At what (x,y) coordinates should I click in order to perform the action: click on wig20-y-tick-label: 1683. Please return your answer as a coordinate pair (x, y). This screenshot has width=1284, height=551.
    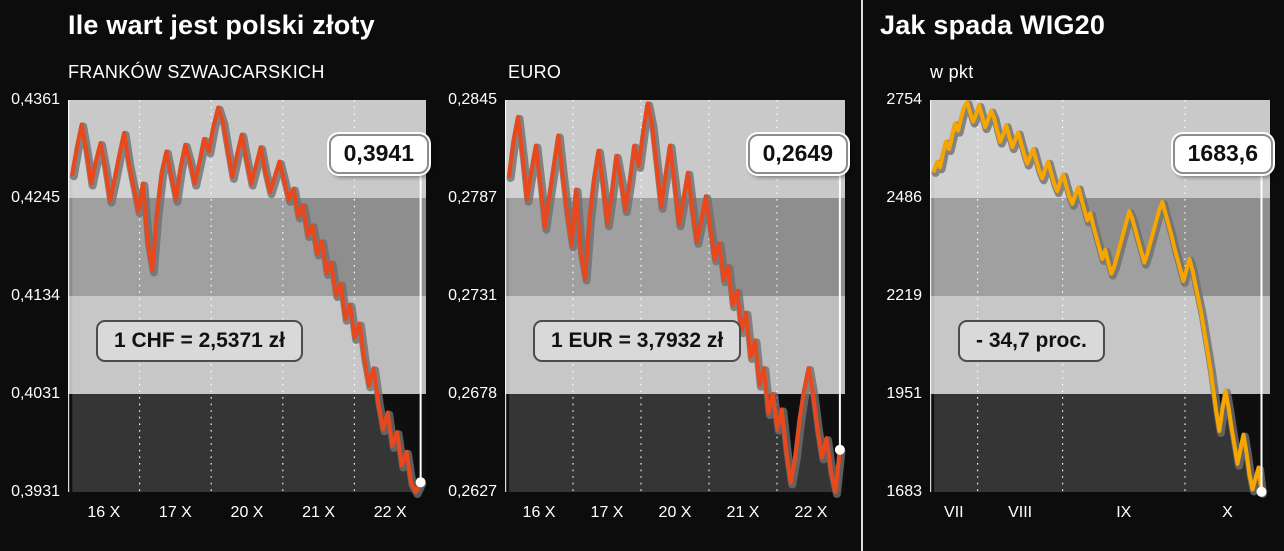
    Looking at the image, I should click on (904, 491).